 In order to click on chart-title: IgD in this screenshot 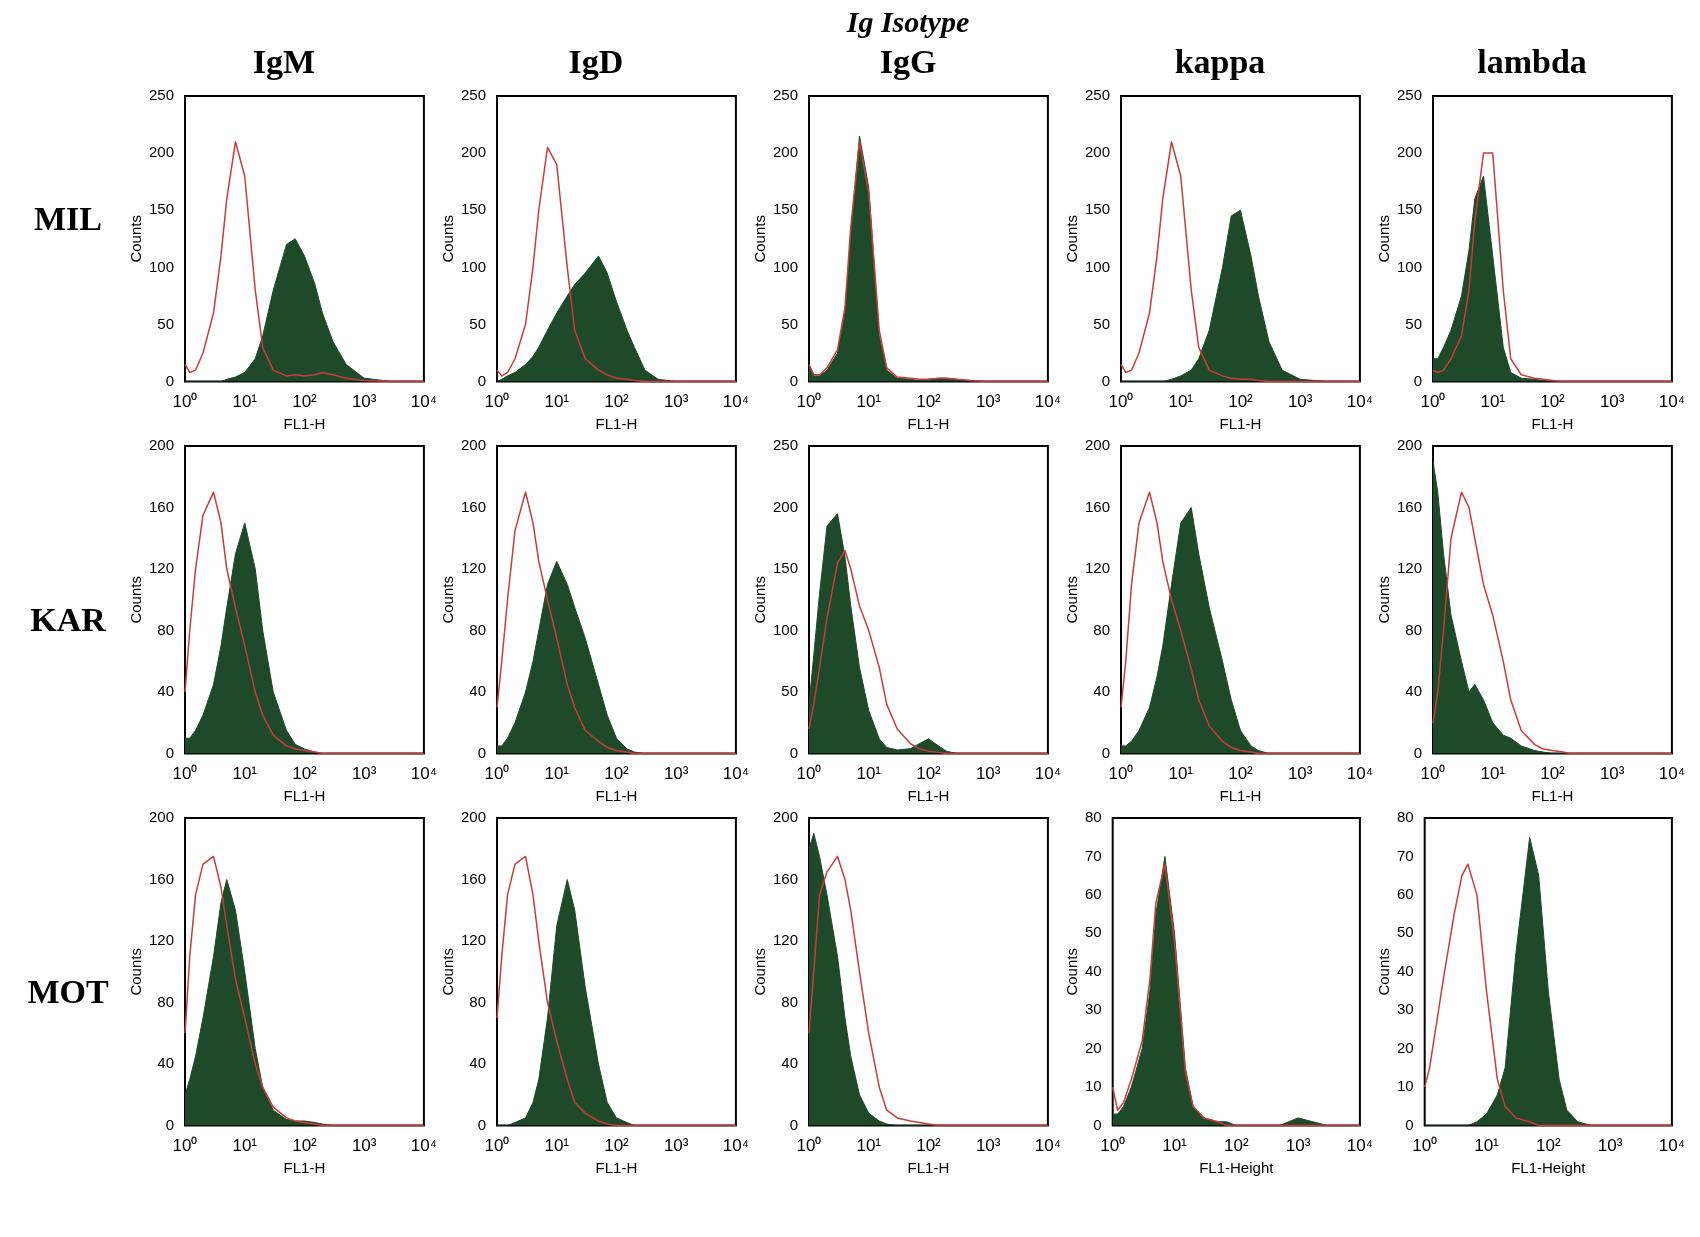, I will do `click(596, 62)`.